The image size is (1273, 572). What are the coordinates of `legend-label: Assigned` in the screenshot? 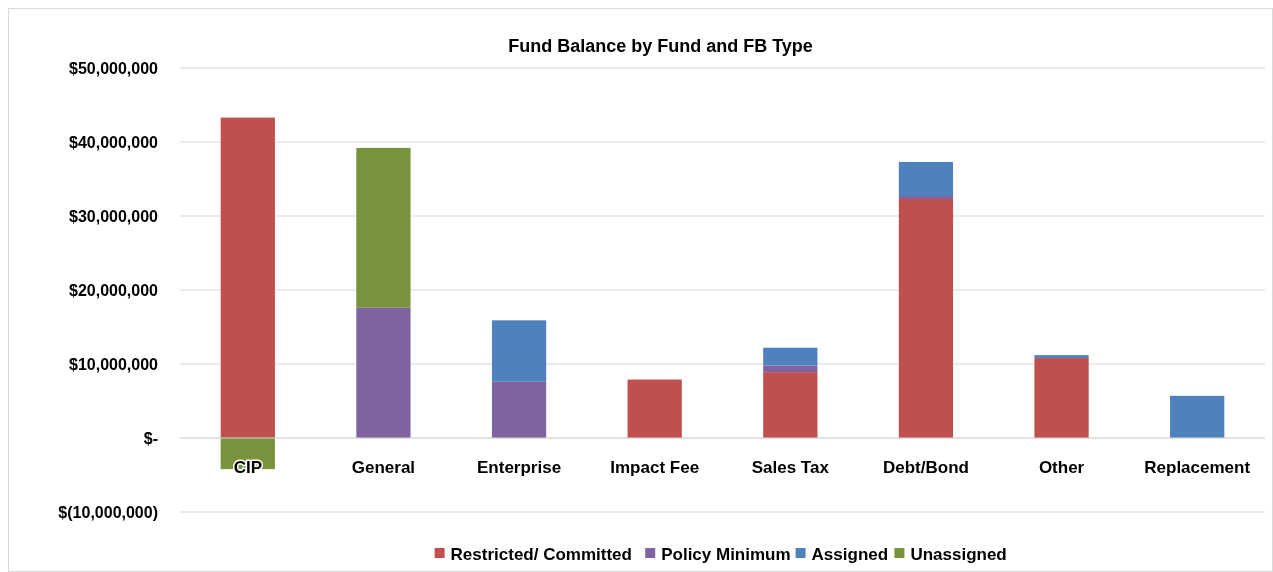 It's located at (850, 554).